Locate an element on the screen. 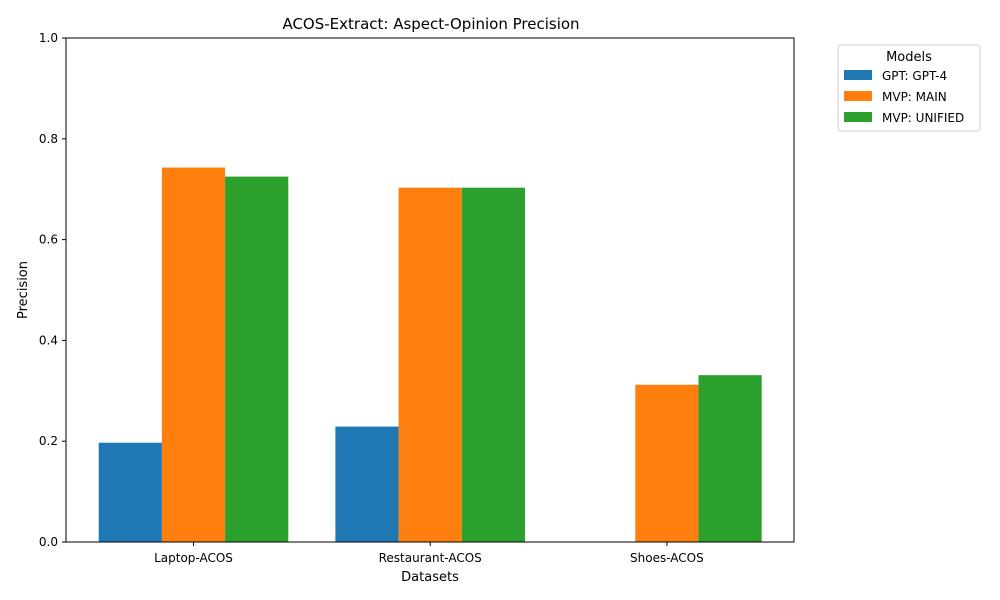 The image size is (1000, 600). chart-title: ACOS-Extract: Aspect-Opinion Precision is located at coordinates (430, 24).